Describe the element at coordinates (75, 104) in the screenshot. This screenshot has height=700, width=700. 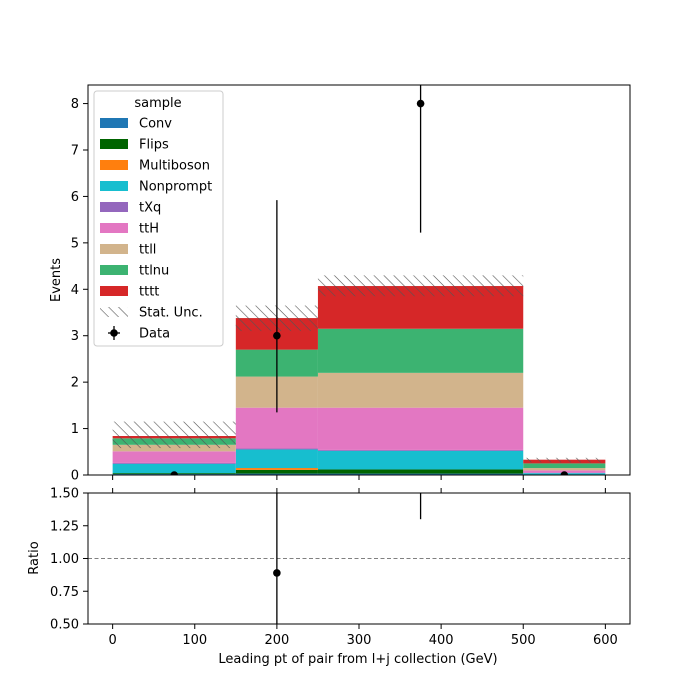
I see `main-ytick-label: 8` at that location.